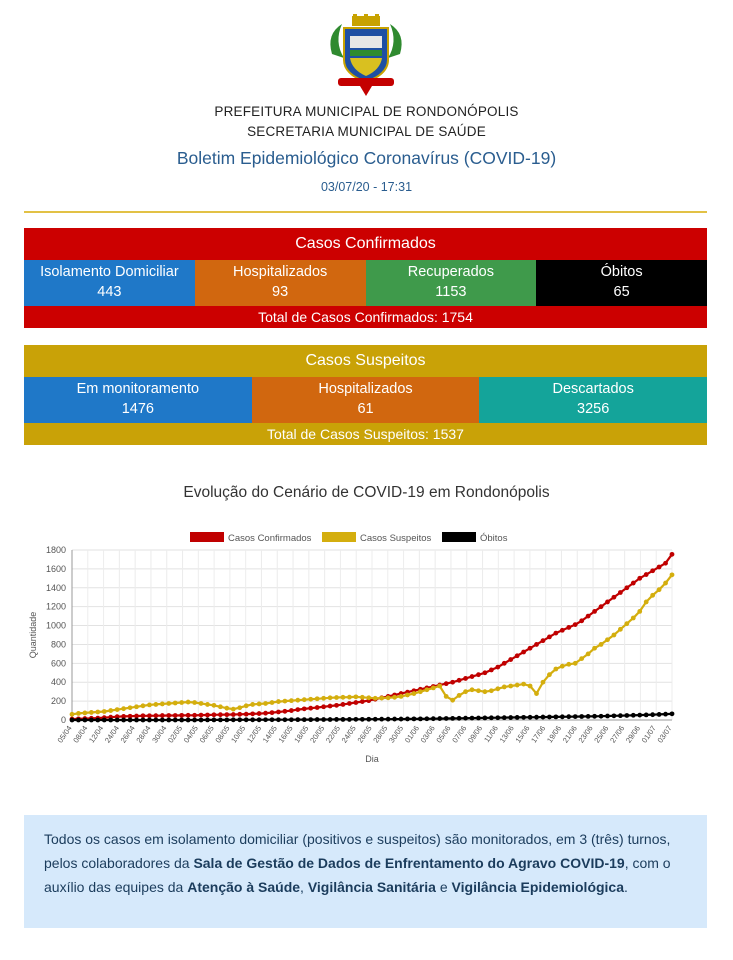 The height and width of the screenshot is (960, 733). Describe the element at coordinates (56, 607) in the screenshot. I see `y-tick-label: 1200` at that location.